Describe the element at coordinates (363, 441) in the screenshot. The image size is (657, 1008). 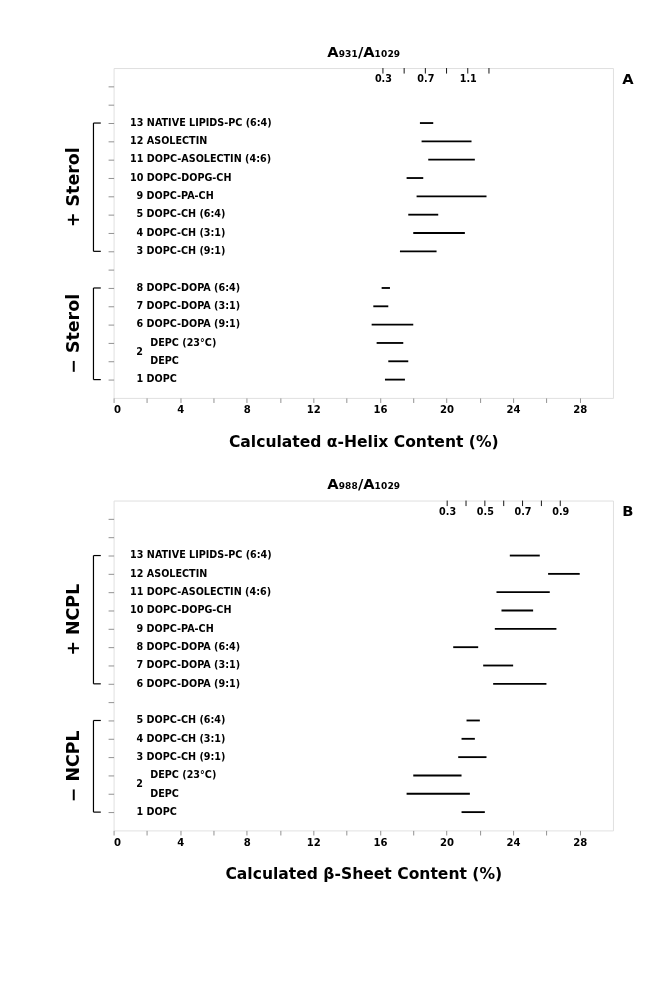
I see `x-axis-title: Calculated α-Helix Content (%)` at that location.